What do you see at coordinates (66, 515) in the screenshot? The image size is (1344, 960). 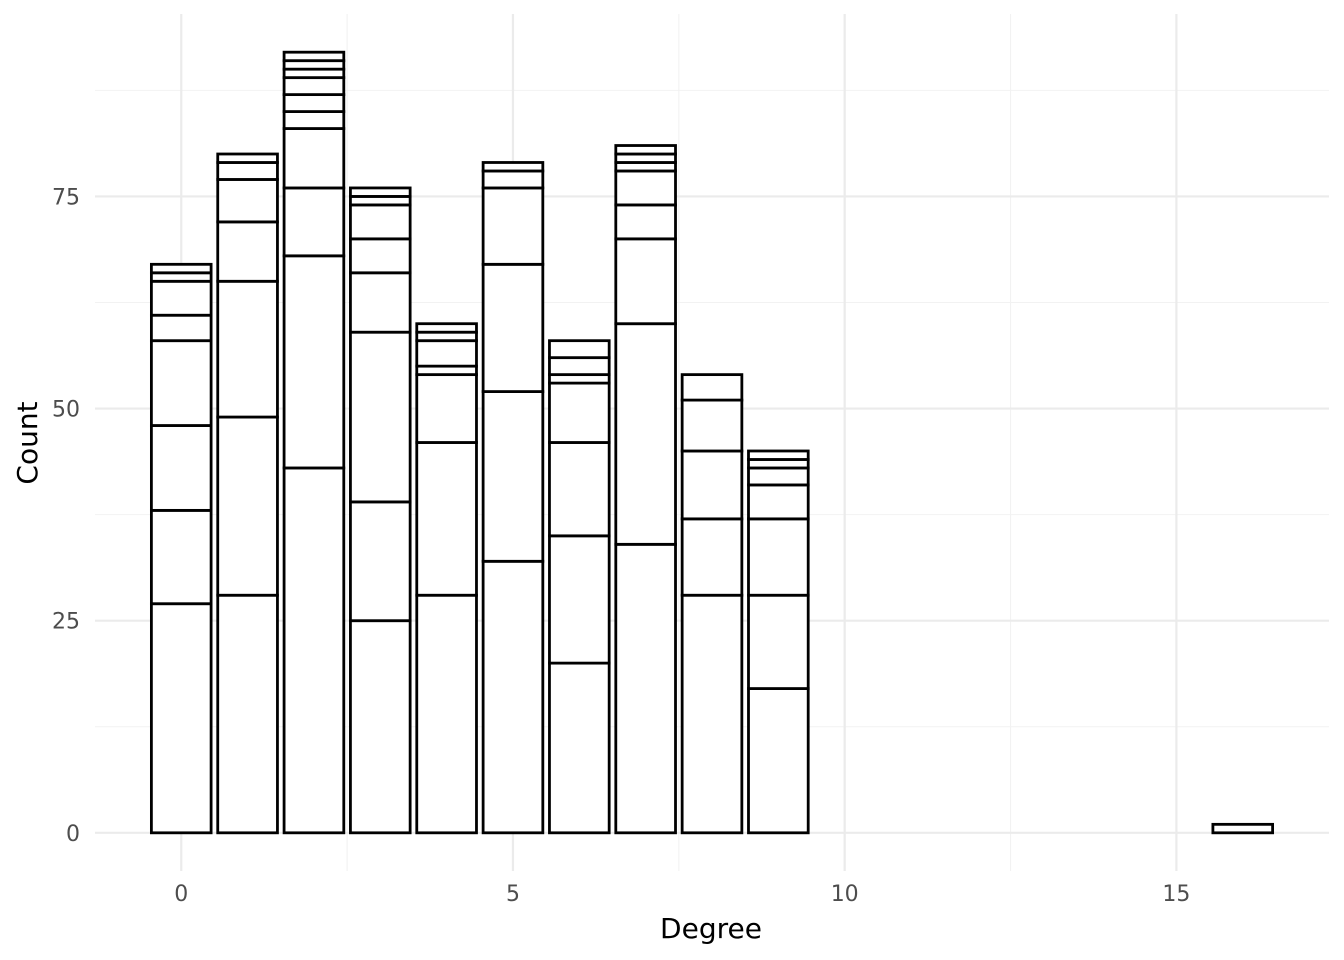 I see `y-axis-tick-labels: 0 25 50 75` at bounding box center [66, 515].